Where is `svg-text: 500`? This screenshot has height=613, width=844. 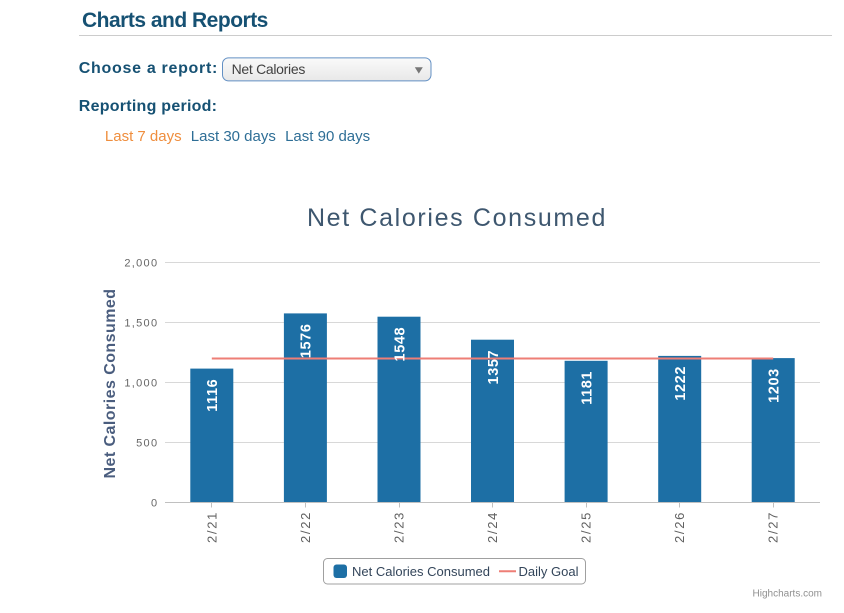
svg-text: 500 is located at coordinates (147, 444).